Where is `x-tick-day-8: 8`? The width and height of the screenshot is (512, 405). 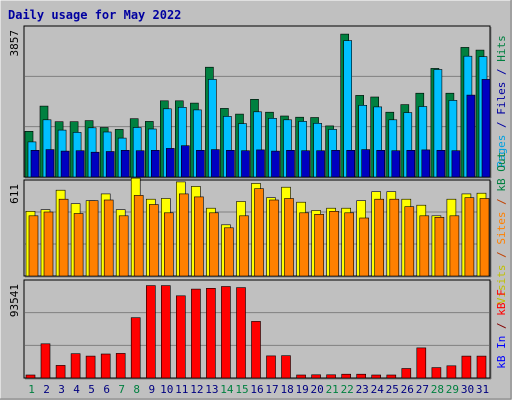 x-tick-day-8: 8 is located at coordinates (136, 389).